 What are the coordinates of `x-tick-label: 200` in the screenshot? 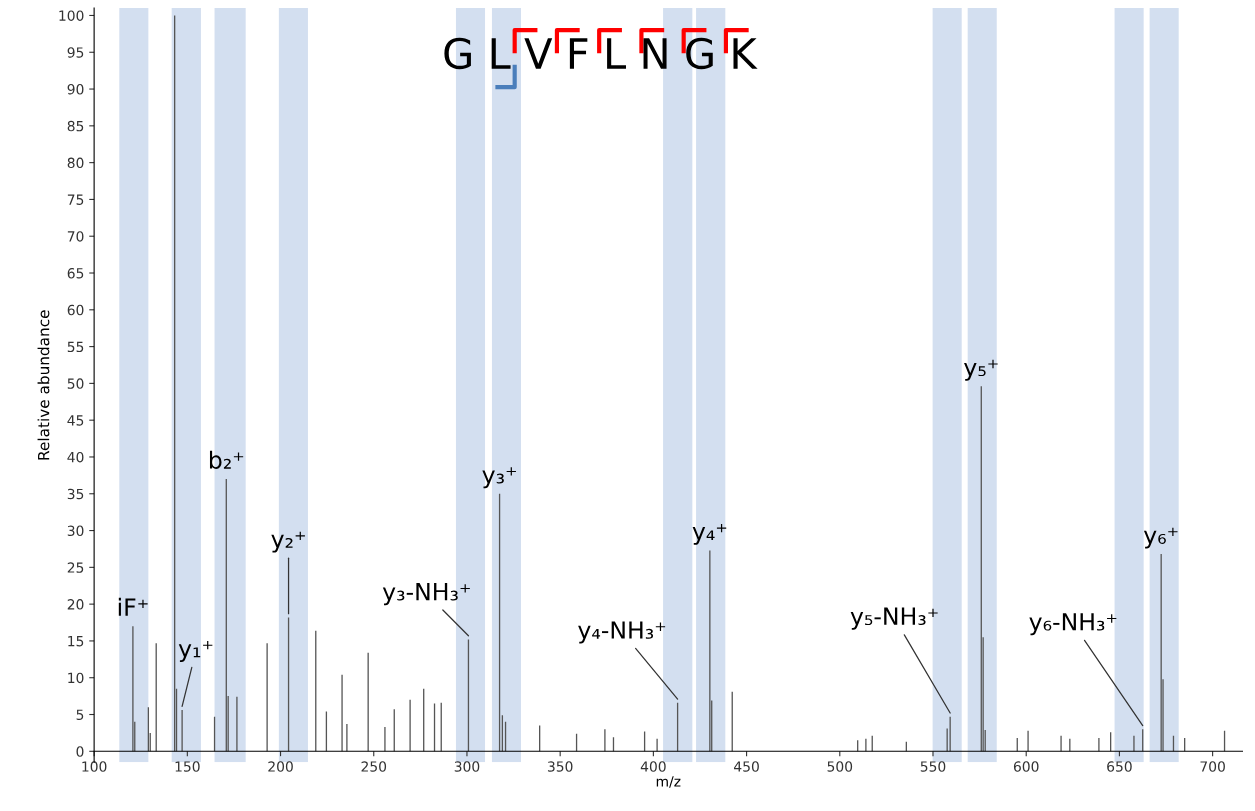 It's located at (280, 766).